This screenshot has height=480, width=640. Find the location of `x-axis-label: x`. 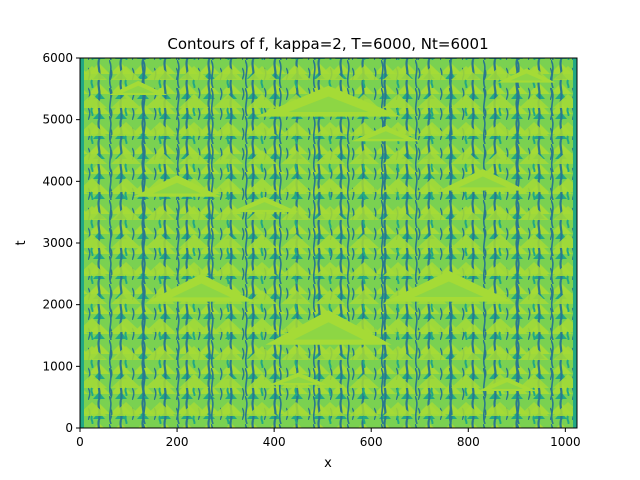

x-axis-label: x is located at coordinates (328, 463).